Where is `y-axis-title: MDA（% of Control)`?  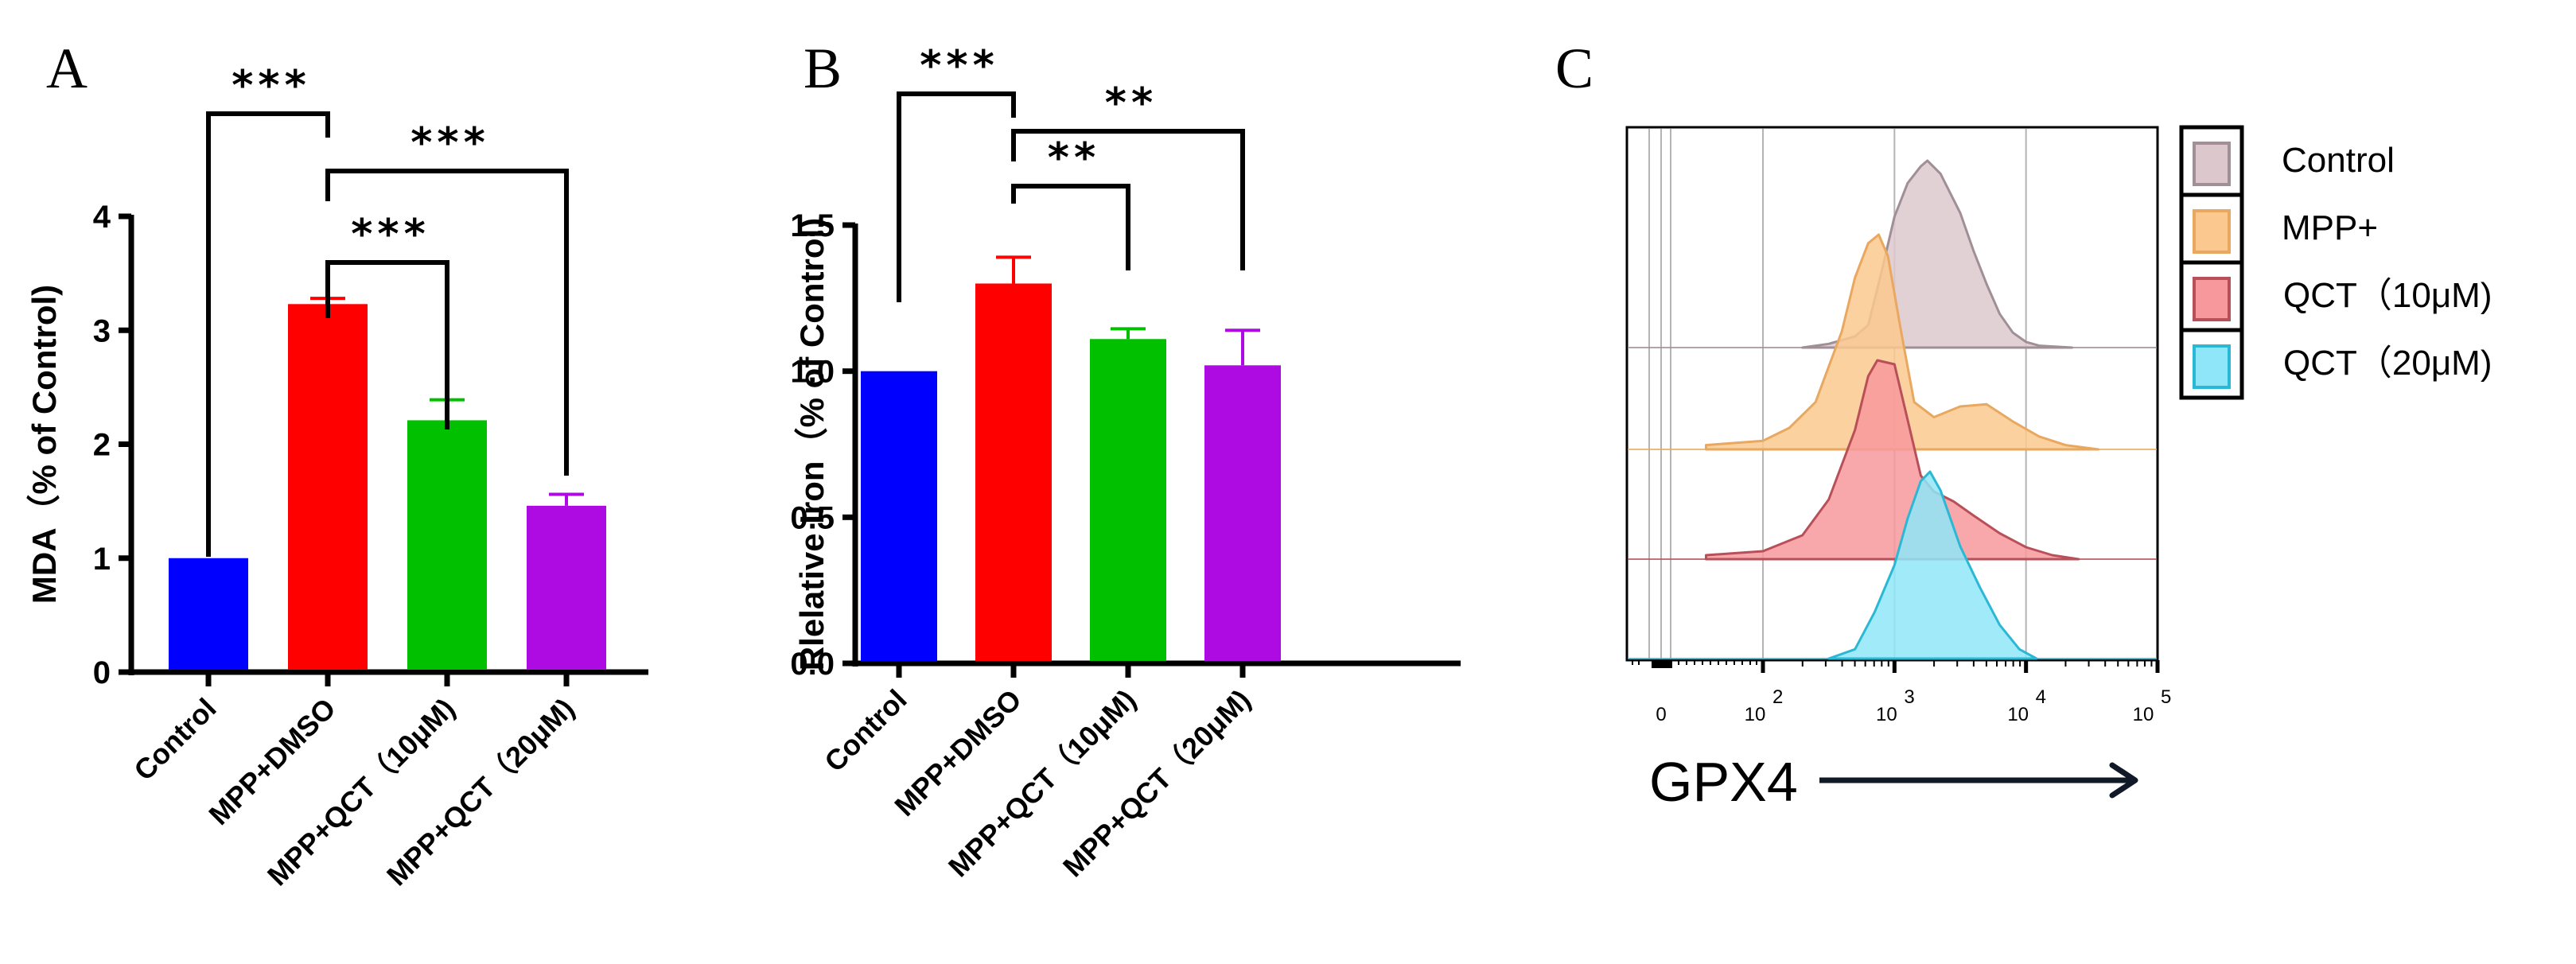
y-axis-title: MDA（% of Control) is located at coordinates (44, 444).